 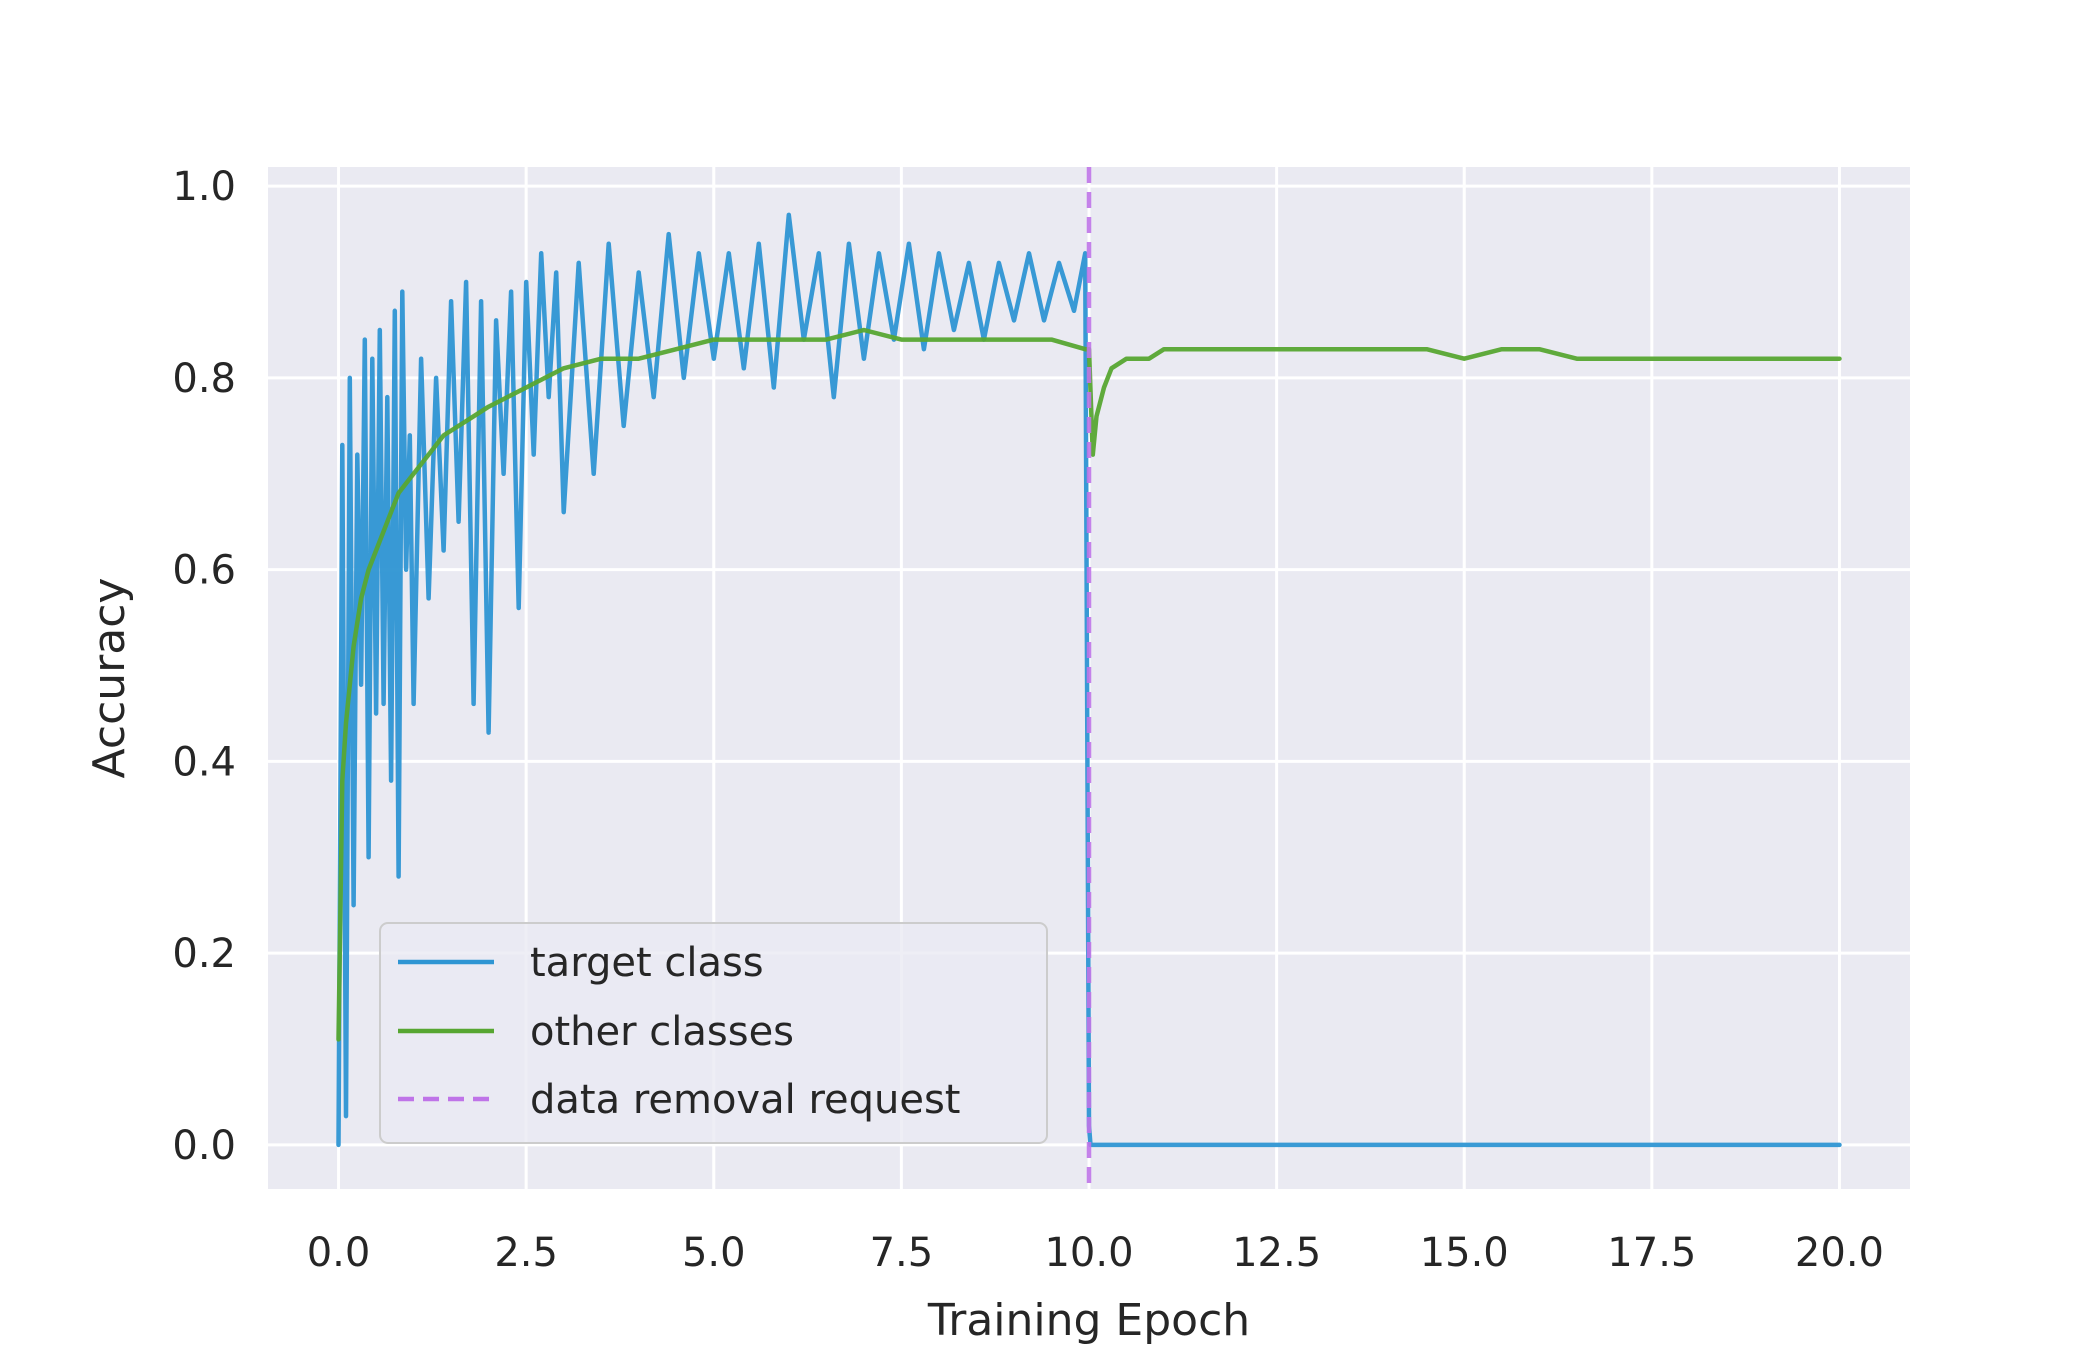 I want to click on x-tick-label: 10.0, so click(x=1088, y=1253).